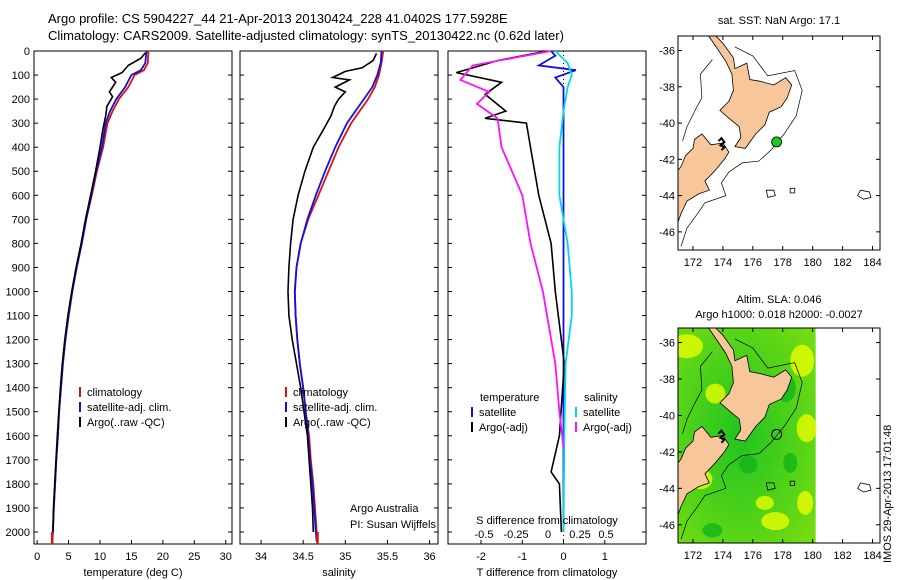 This screenshot has height=580, width=900. Describe the element at coordinates (722, 436) in the screenshot. I see `marlborough-sounds` at that location.